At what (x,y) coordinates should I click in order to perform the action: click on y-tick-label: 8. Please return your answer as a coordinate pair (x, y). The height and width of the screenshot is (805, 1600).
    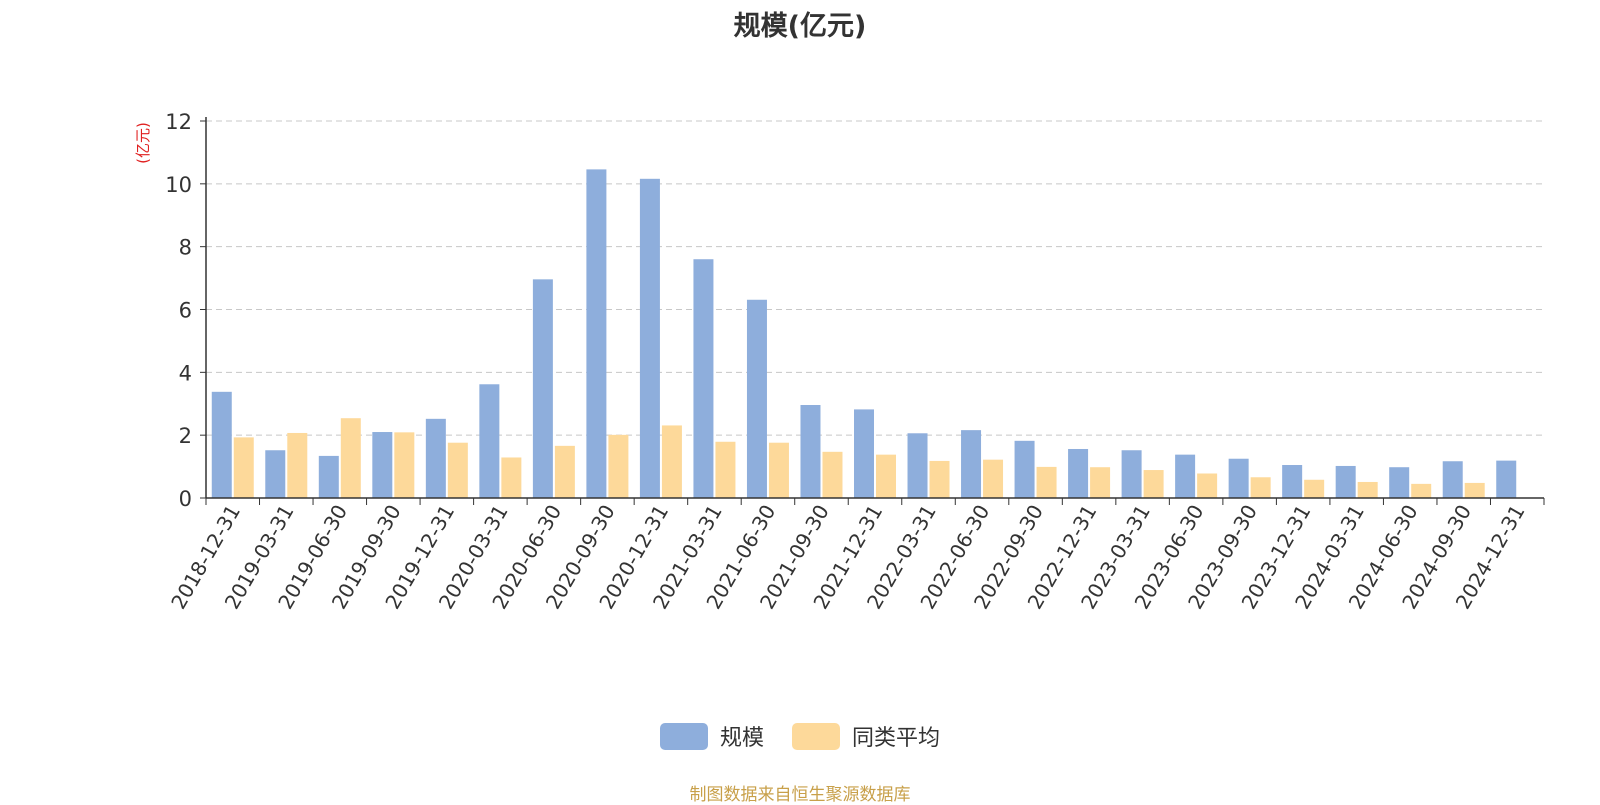
    Looking at the image, I should click on (185, 248).